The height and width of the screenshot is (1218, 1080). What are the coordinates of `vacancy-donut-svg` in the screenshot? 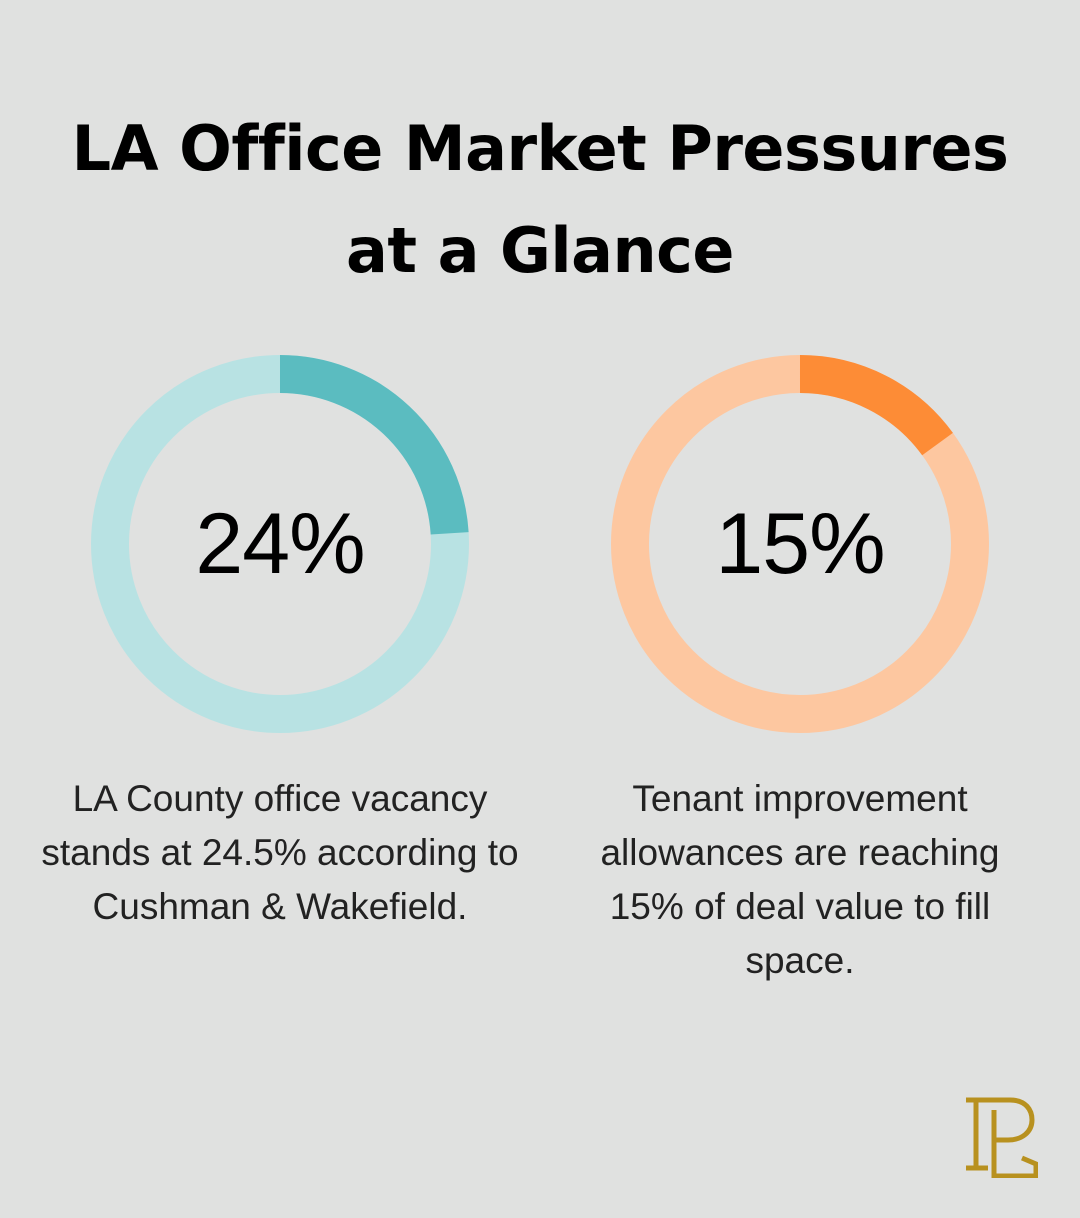 It's located at (280, 544).